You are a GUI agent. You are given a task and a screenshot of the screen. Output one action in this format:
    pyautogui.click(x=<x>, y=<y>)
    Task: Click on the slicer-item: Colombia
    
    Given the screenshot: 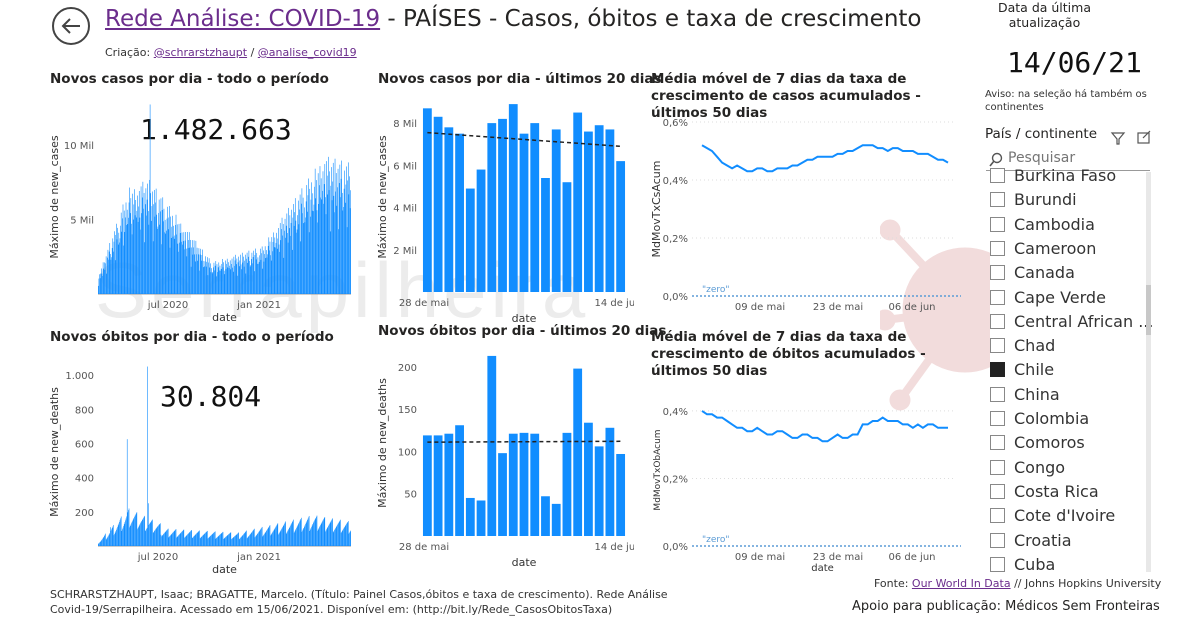 What is the action you would take?
    pyautogui.click(x=1039, y=420)
    